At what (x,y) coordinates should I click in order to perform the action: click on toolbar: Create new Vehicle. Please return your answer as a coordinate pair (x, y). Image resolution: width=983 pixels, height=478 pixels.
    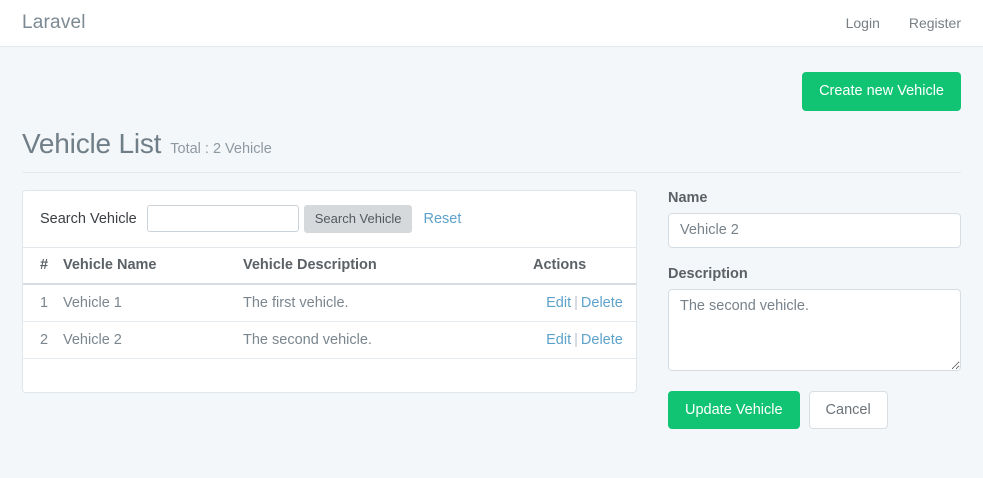
    Looking at the image, I should click on (491, 79).